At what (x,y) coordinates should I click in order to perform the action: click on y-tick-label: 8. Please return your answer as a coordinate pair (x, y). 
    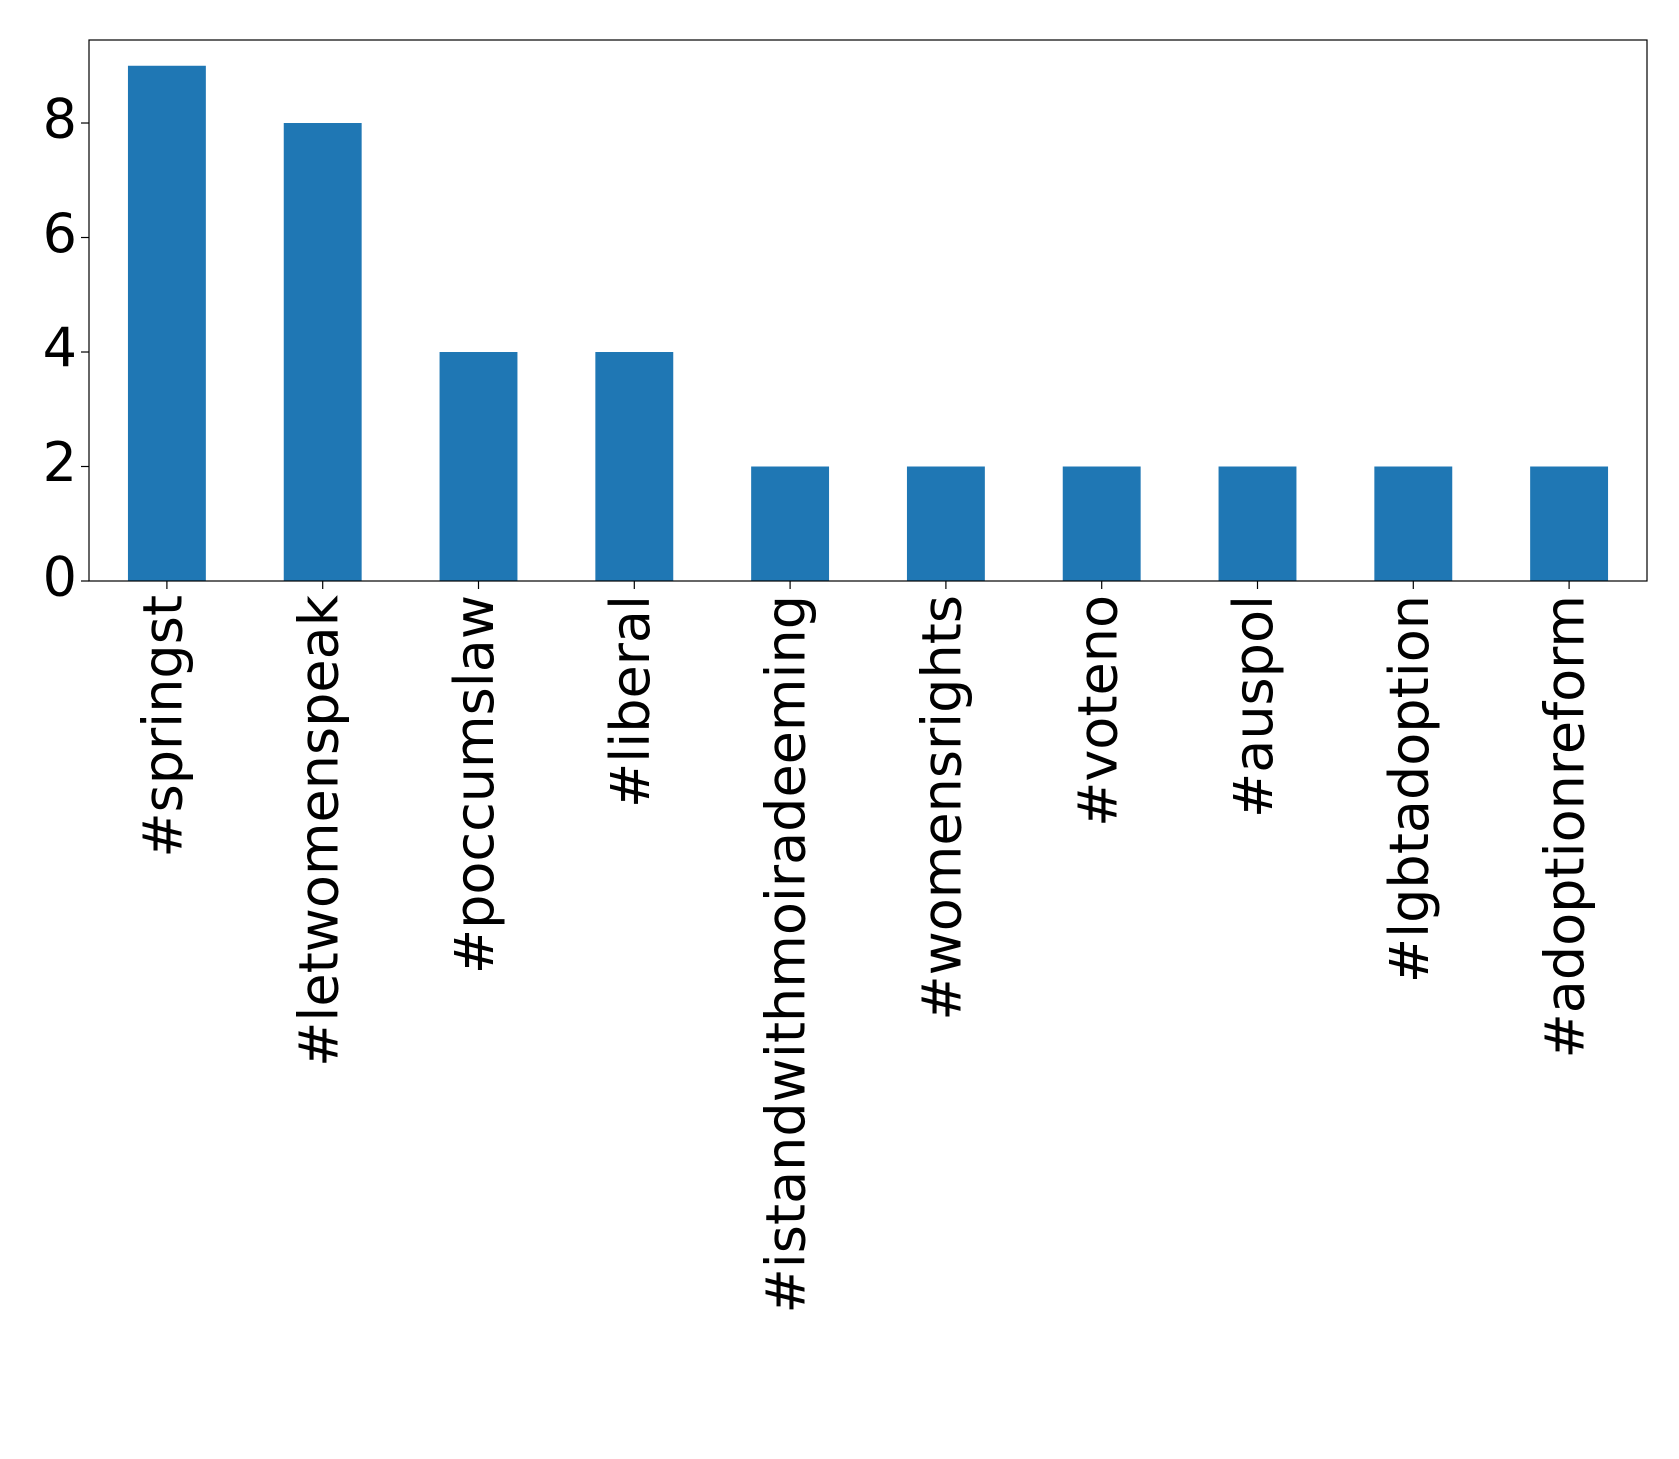
    Looking at the image, I should click on (60, 119).